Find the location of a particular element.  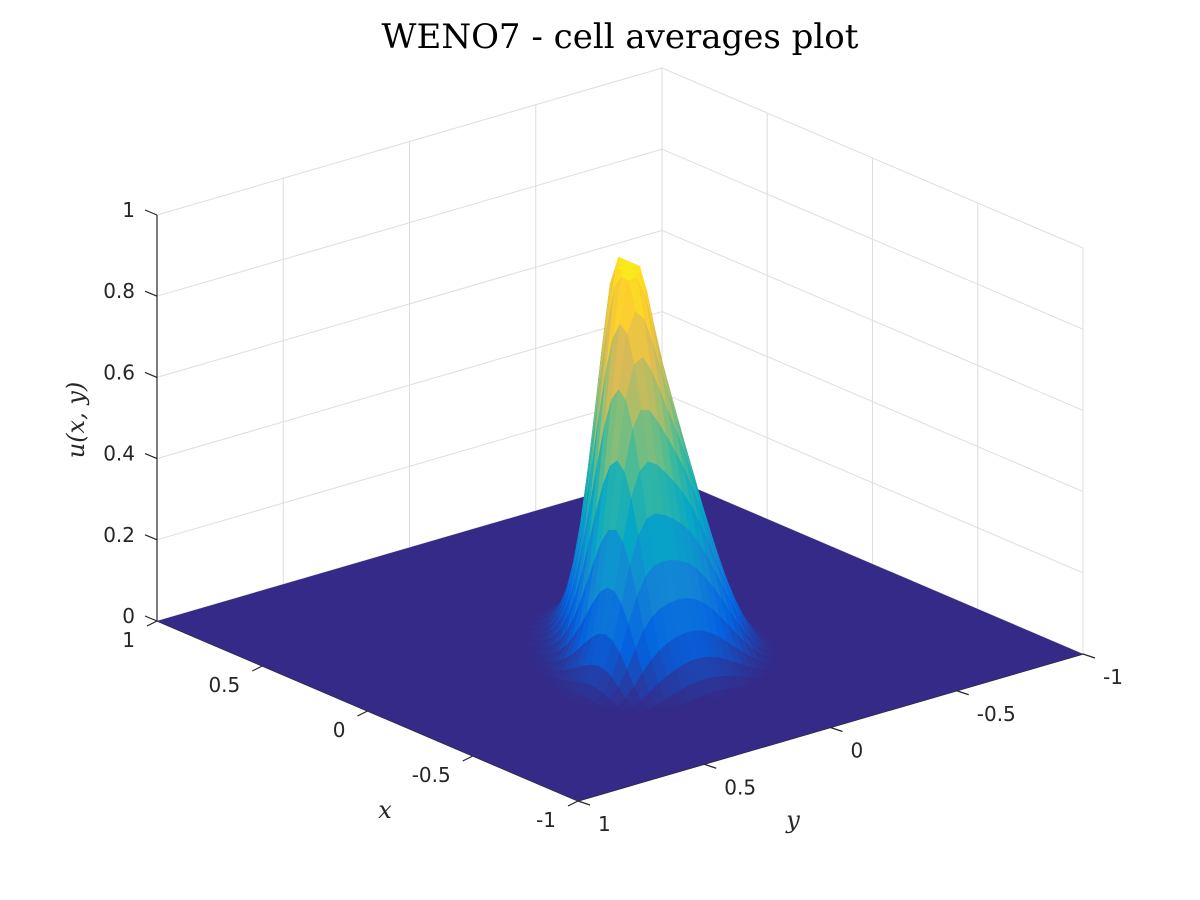

z-tick-label: 0.4 is located at coordinates (119, 454).